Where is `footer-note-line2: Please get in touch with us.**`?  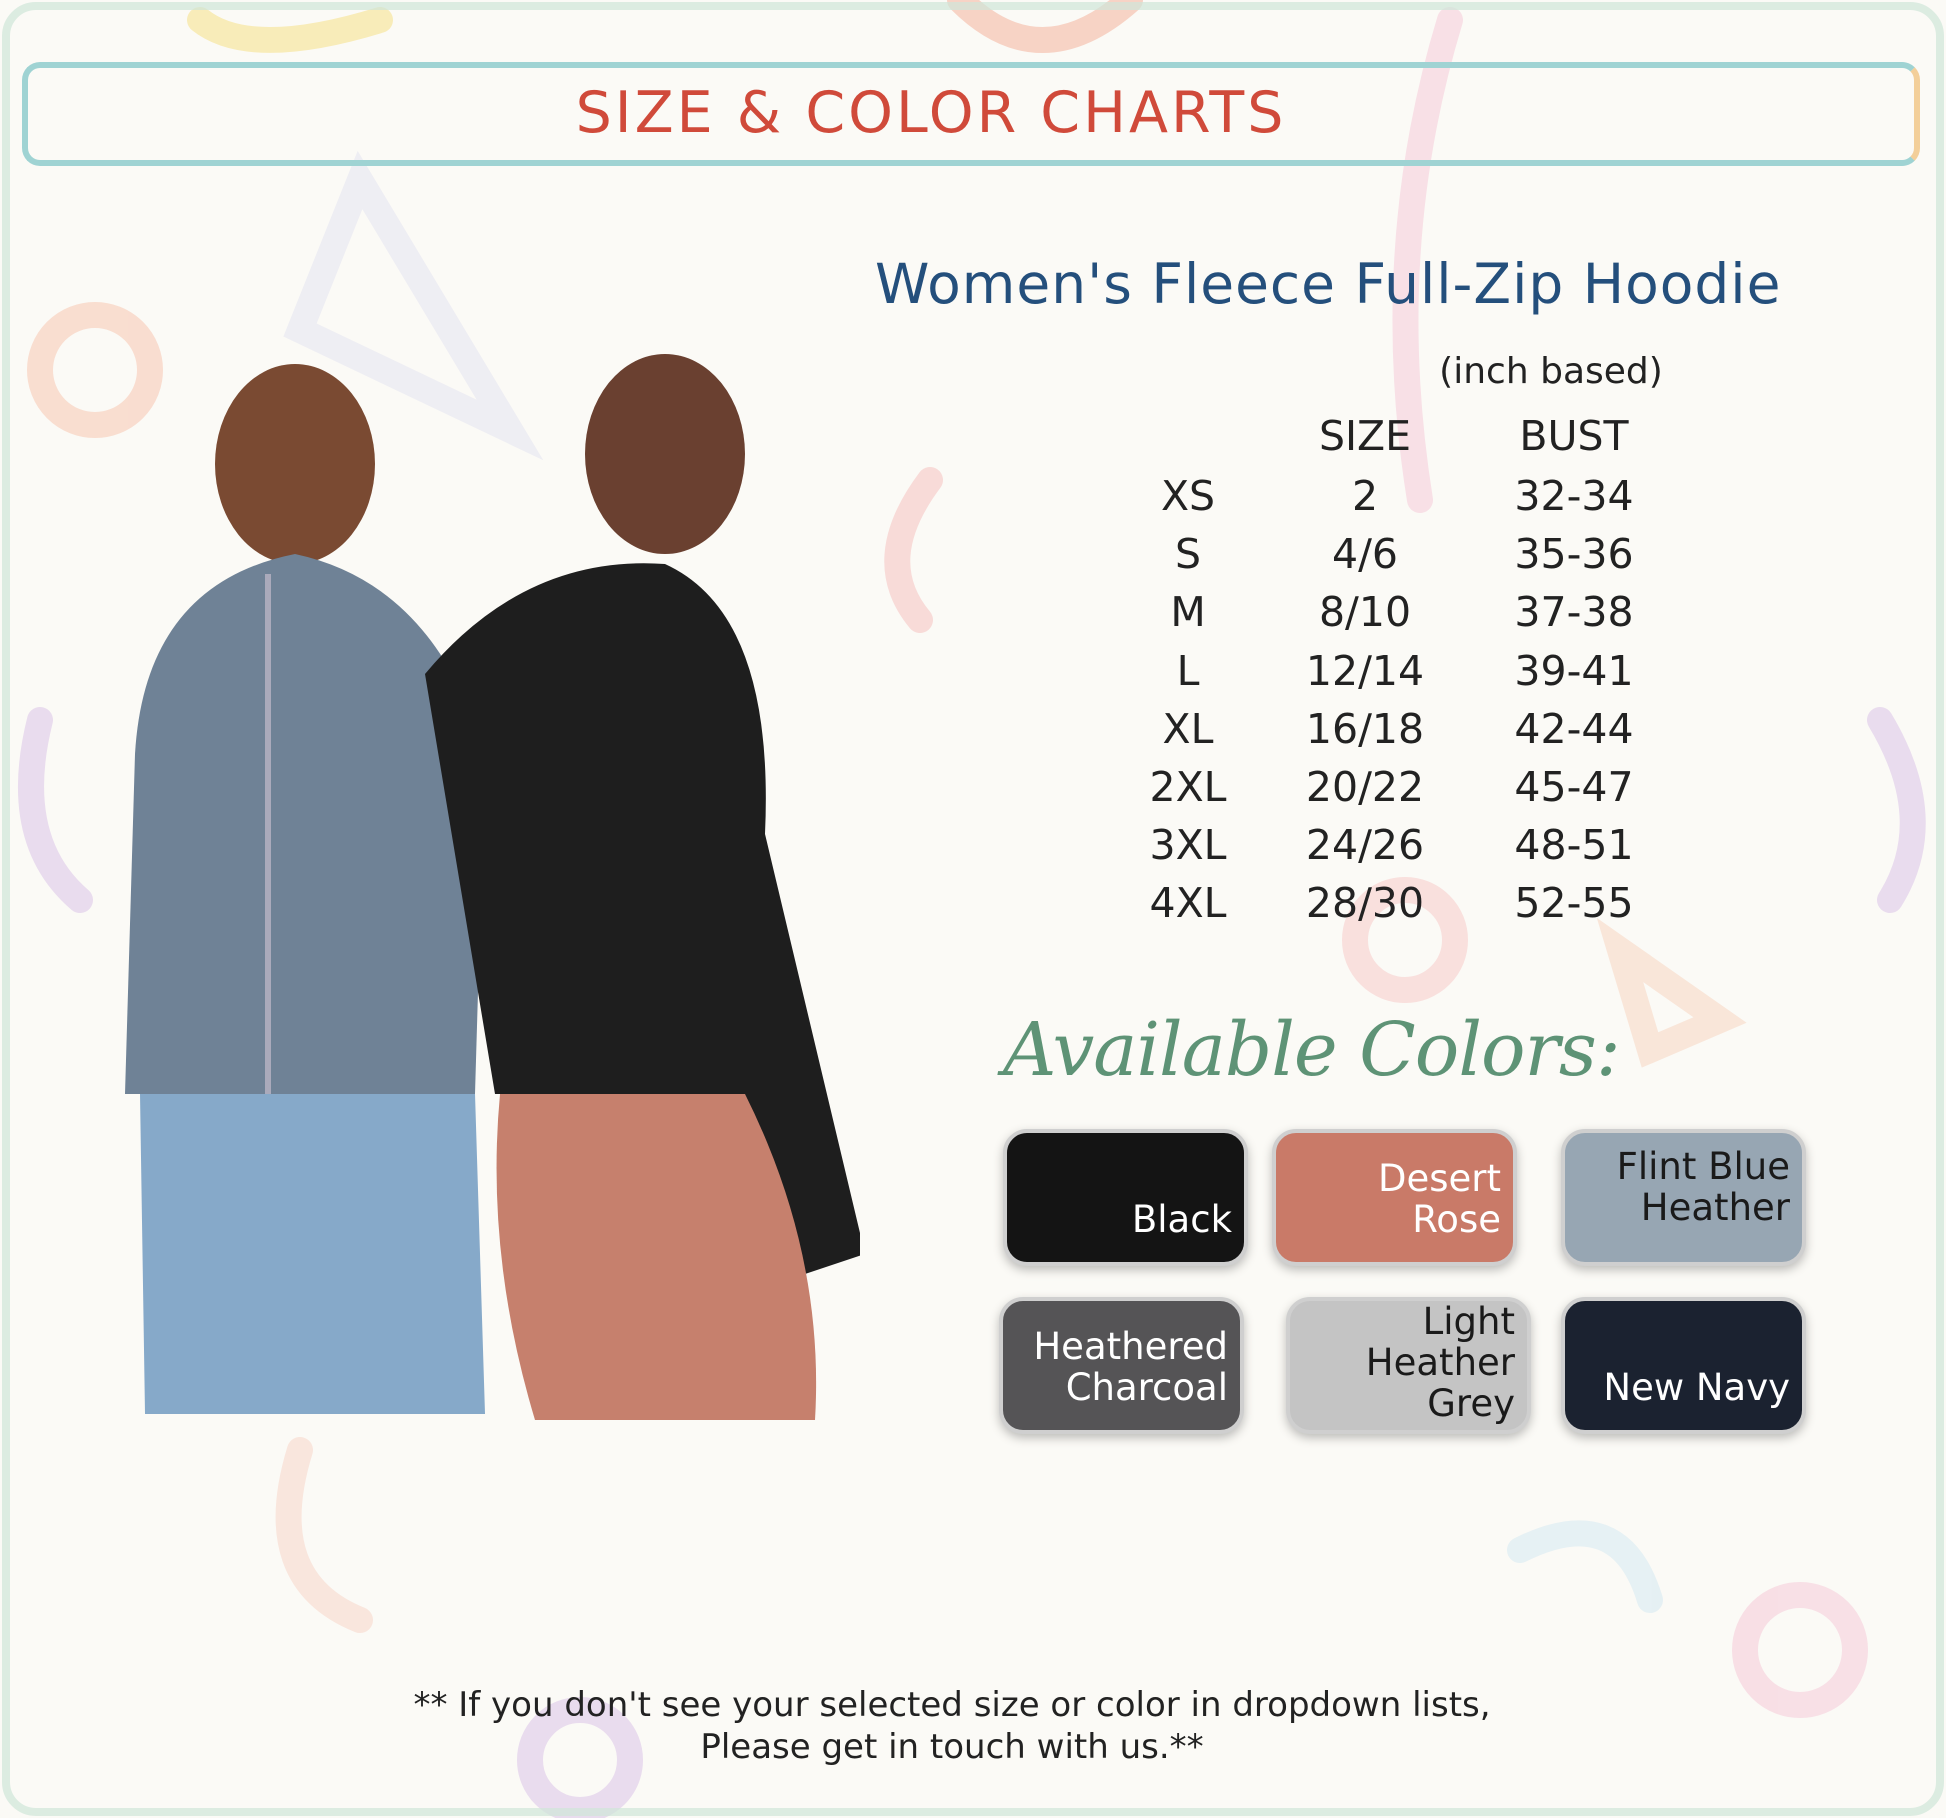 footer-note-line2: Please get in touch with us.** is located at coordinates (952, 1747).